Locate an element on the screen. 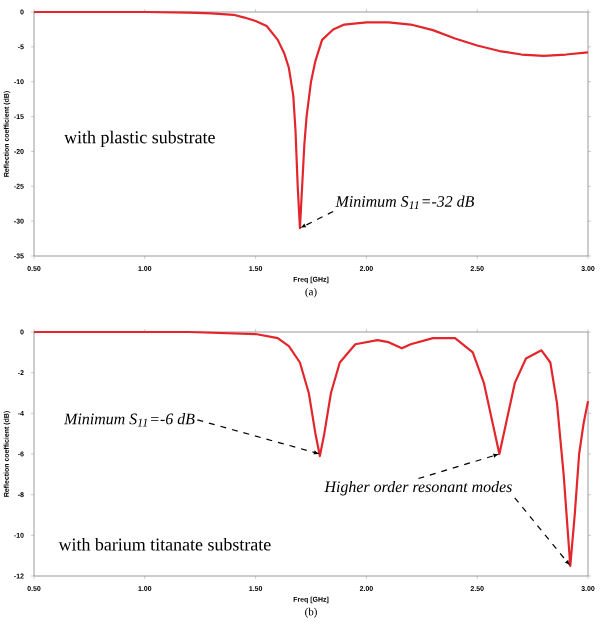 This screenshot has height=636, width=602. annotation: with plastic substrate is located at coordinates (139, 139).